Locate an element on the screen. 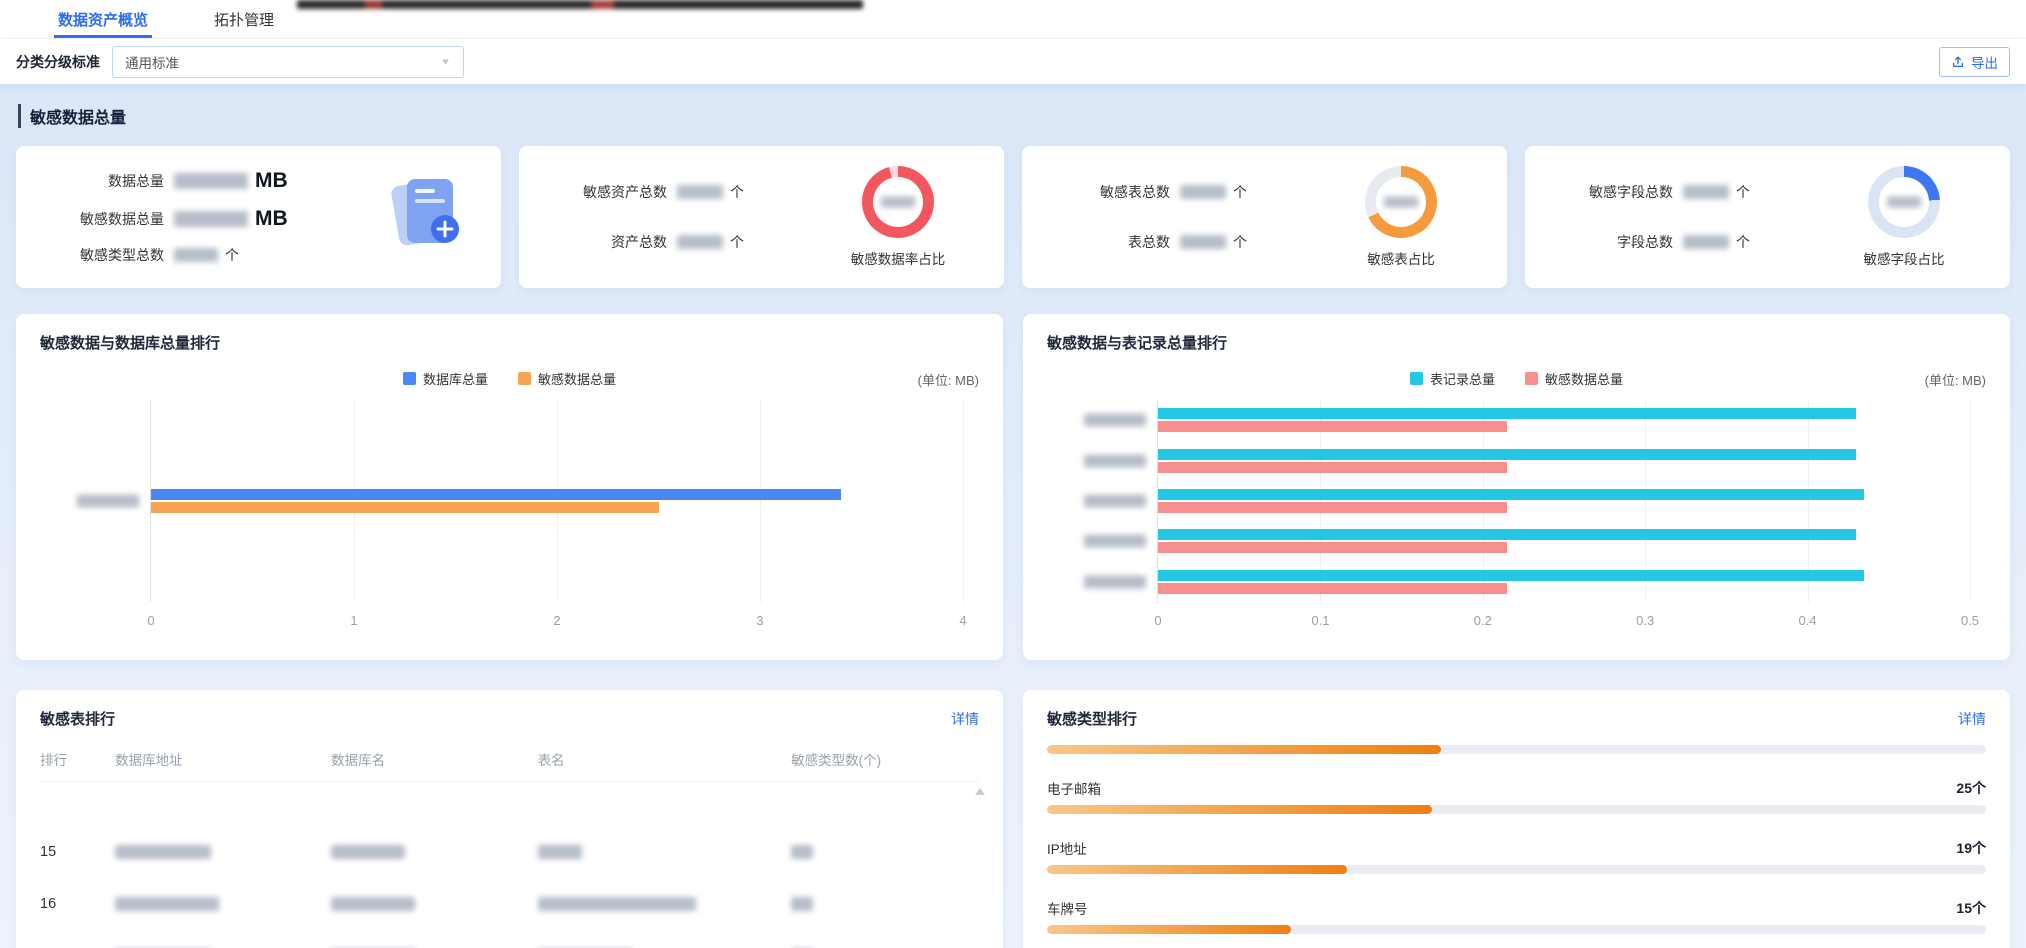  stat-row-field-total: 字段总数 个 is located at coordinates (1650, 242).